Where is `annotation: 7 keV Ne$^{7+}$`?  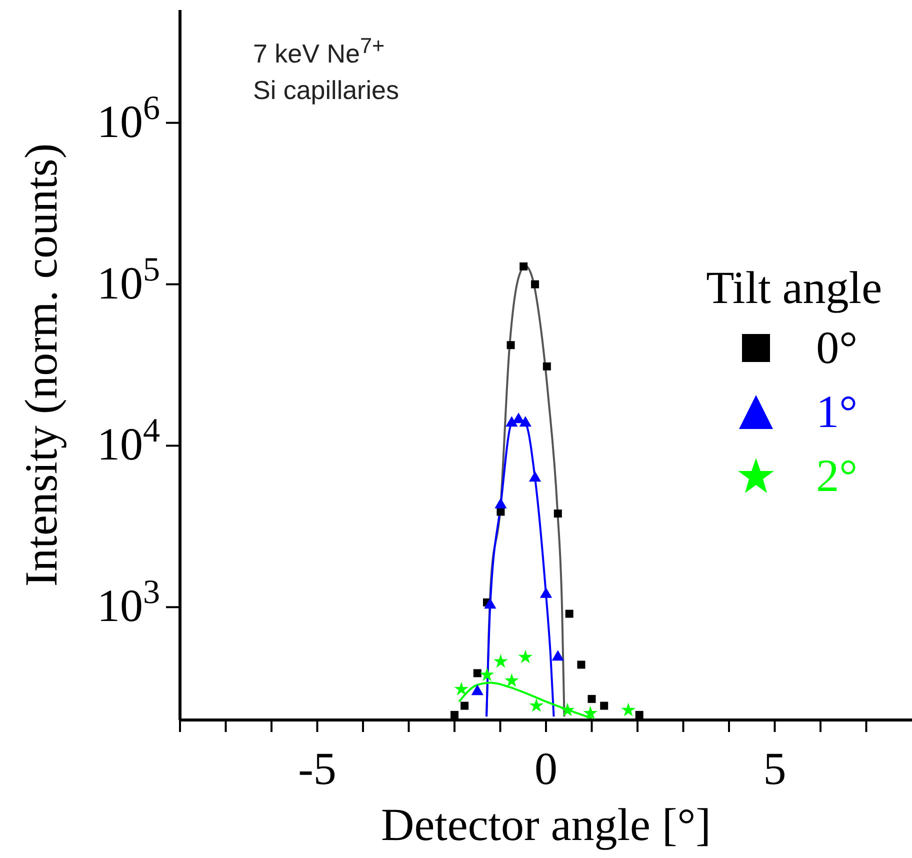 annotation: 7 keV Ne$^{7+}$ is located at coordinates (319, 51).